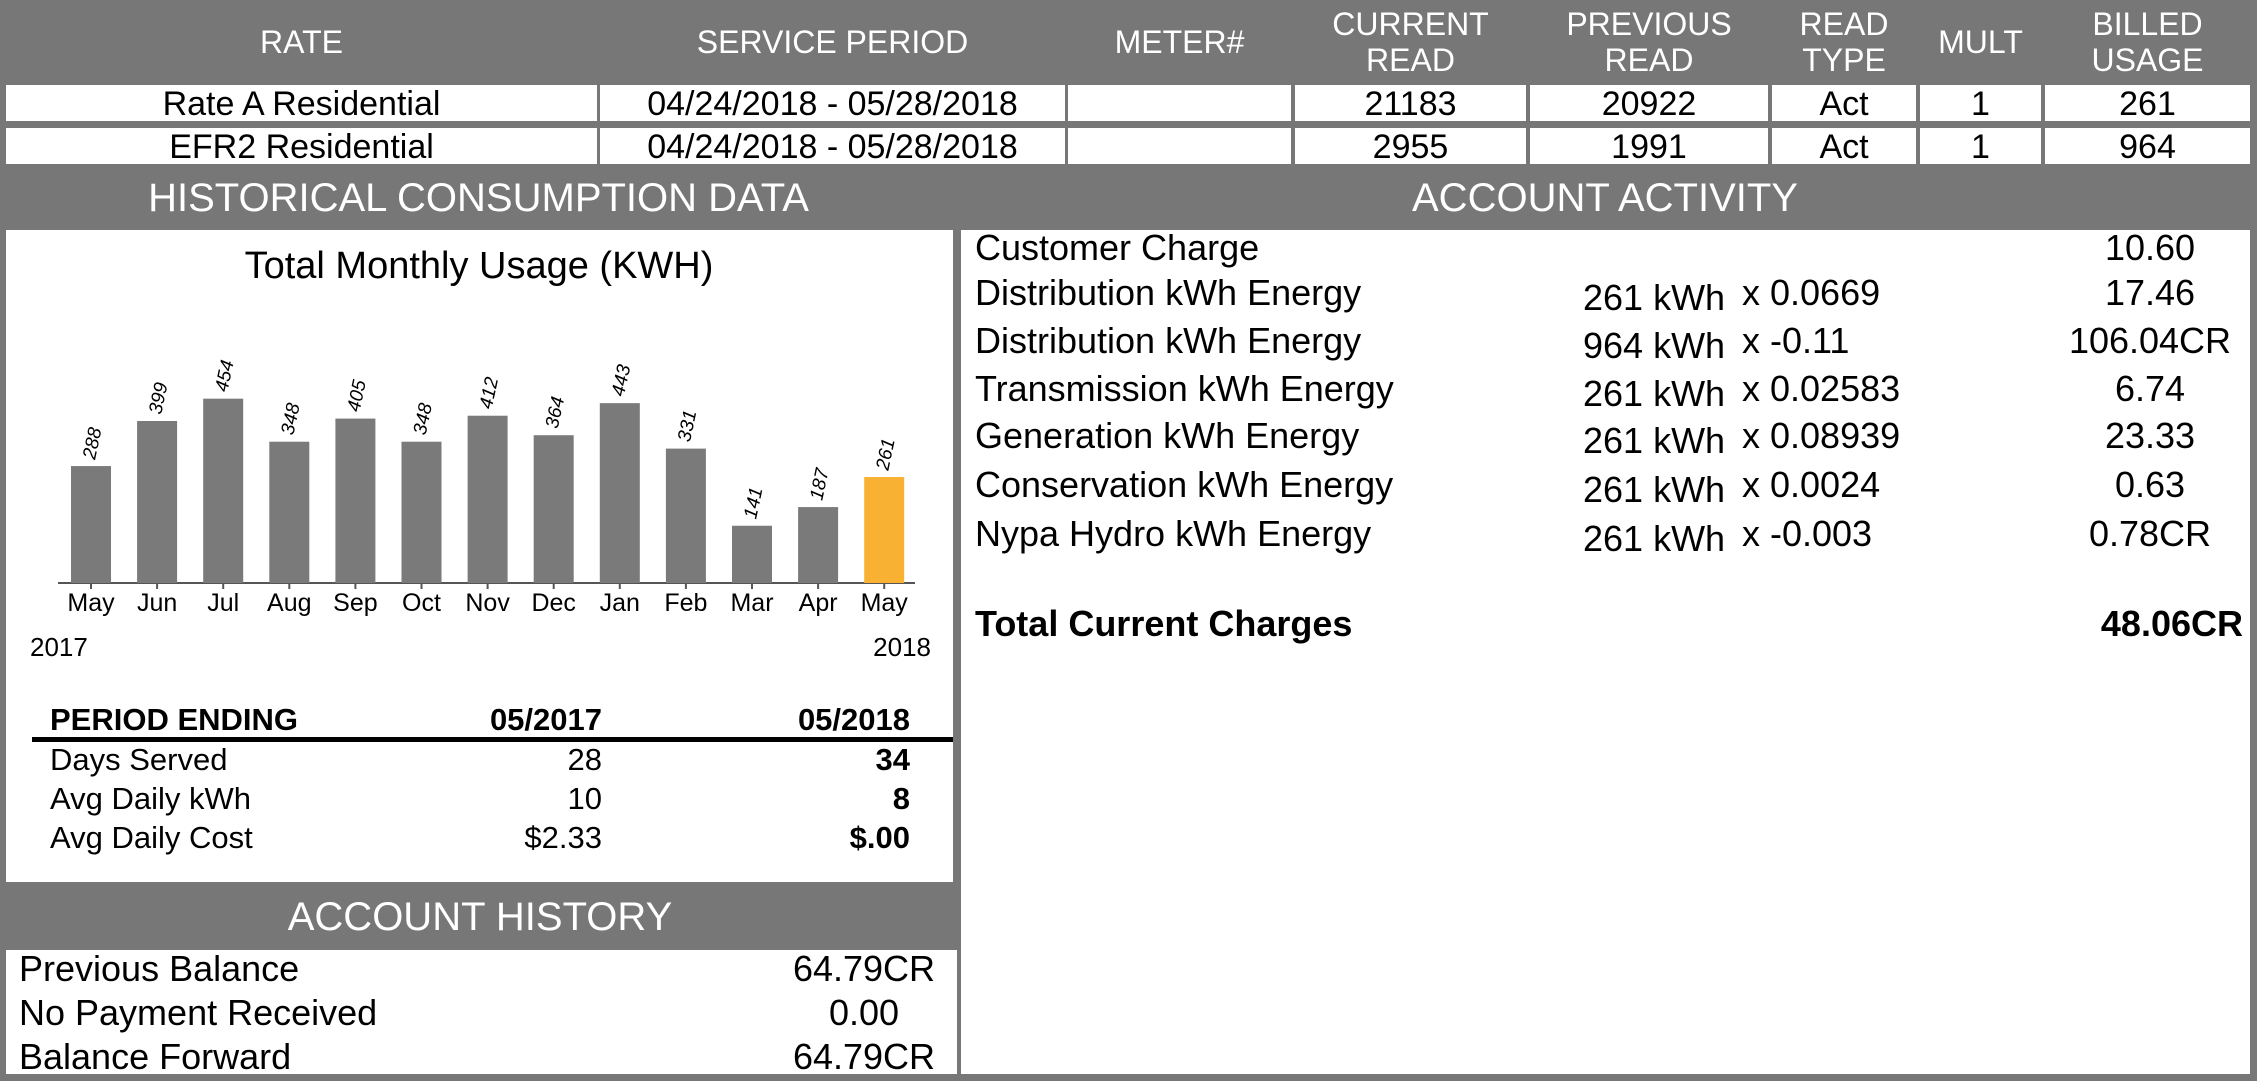  I want to click on charge-label: Transmission kWh Energy, so click(1184, 388).